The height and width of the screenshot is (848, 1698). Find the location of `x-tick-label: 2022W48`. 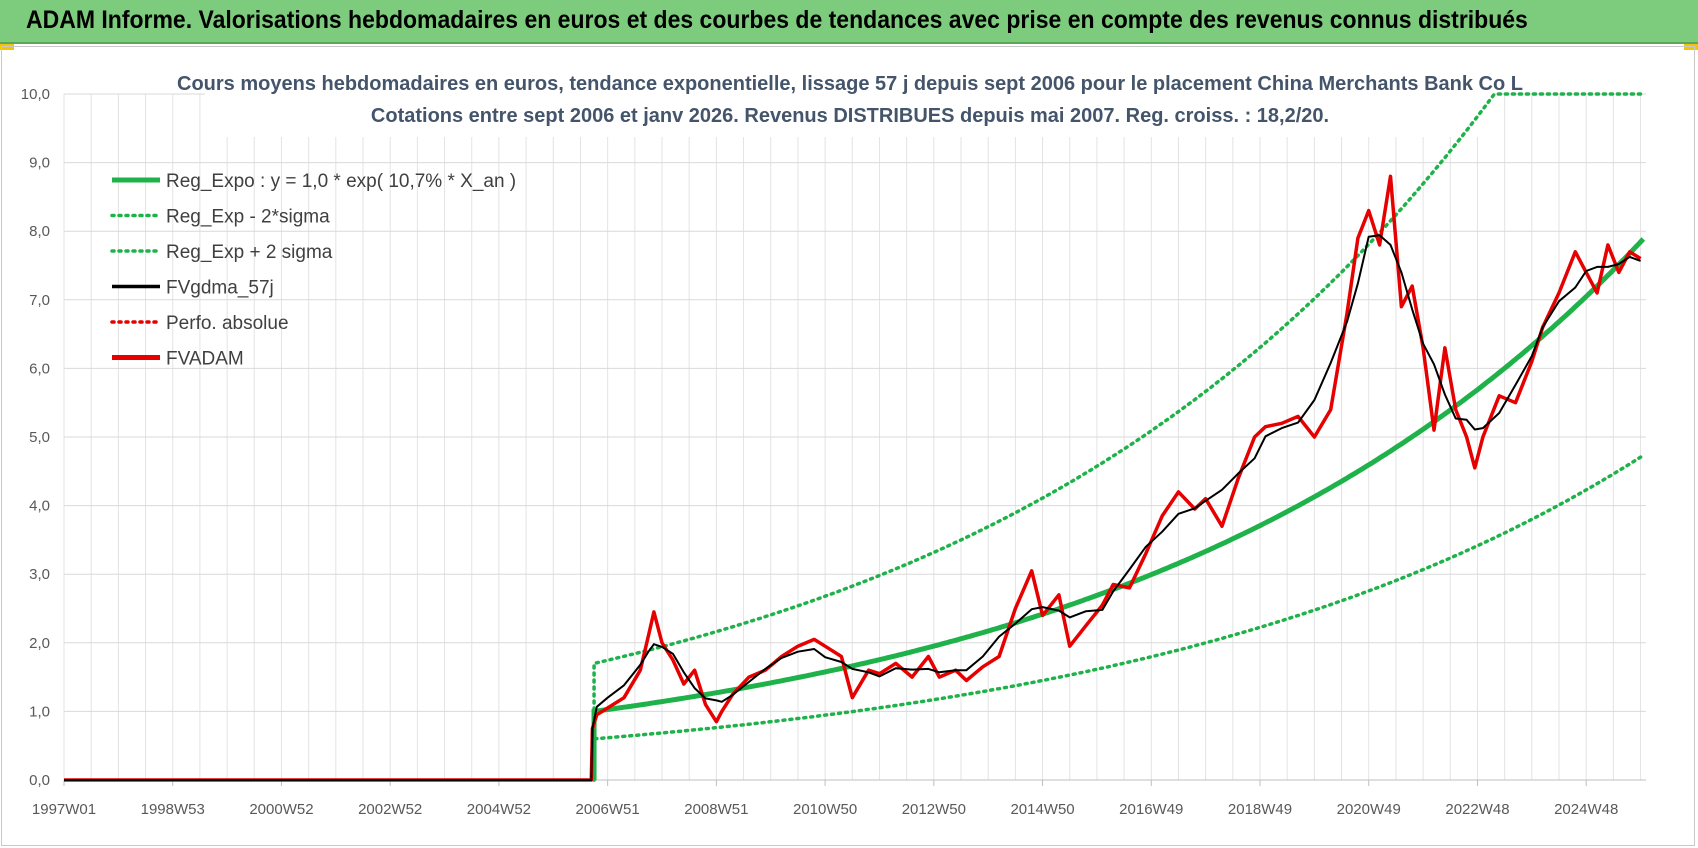

x-tick-label: 2022W48 is located at coordinates (1477, 809).